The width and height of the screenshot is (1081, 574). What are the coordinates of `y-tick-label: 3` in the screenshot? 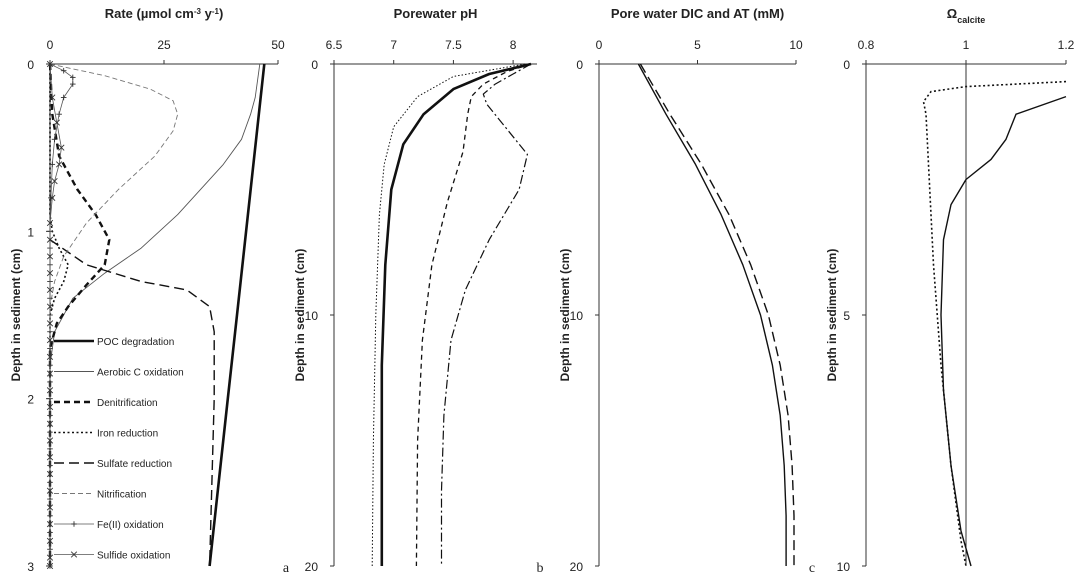 It's located at (30, 567).